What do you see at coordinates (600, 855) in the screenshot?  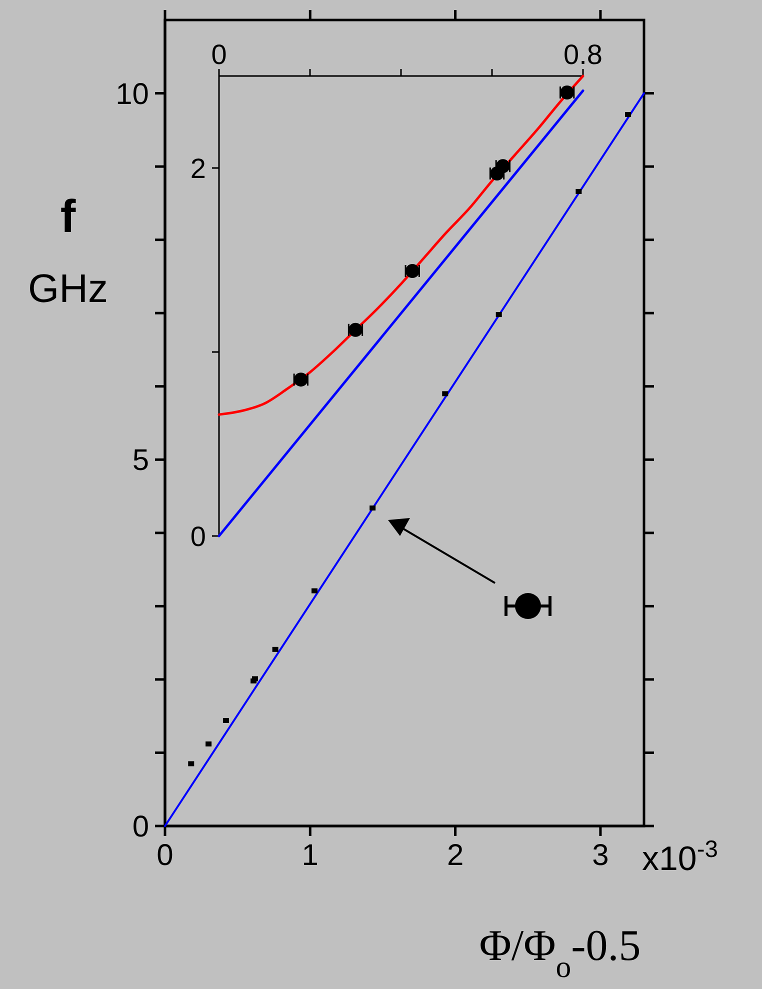 I see `x-tick-label: 3` at bounding box center [600, 855].